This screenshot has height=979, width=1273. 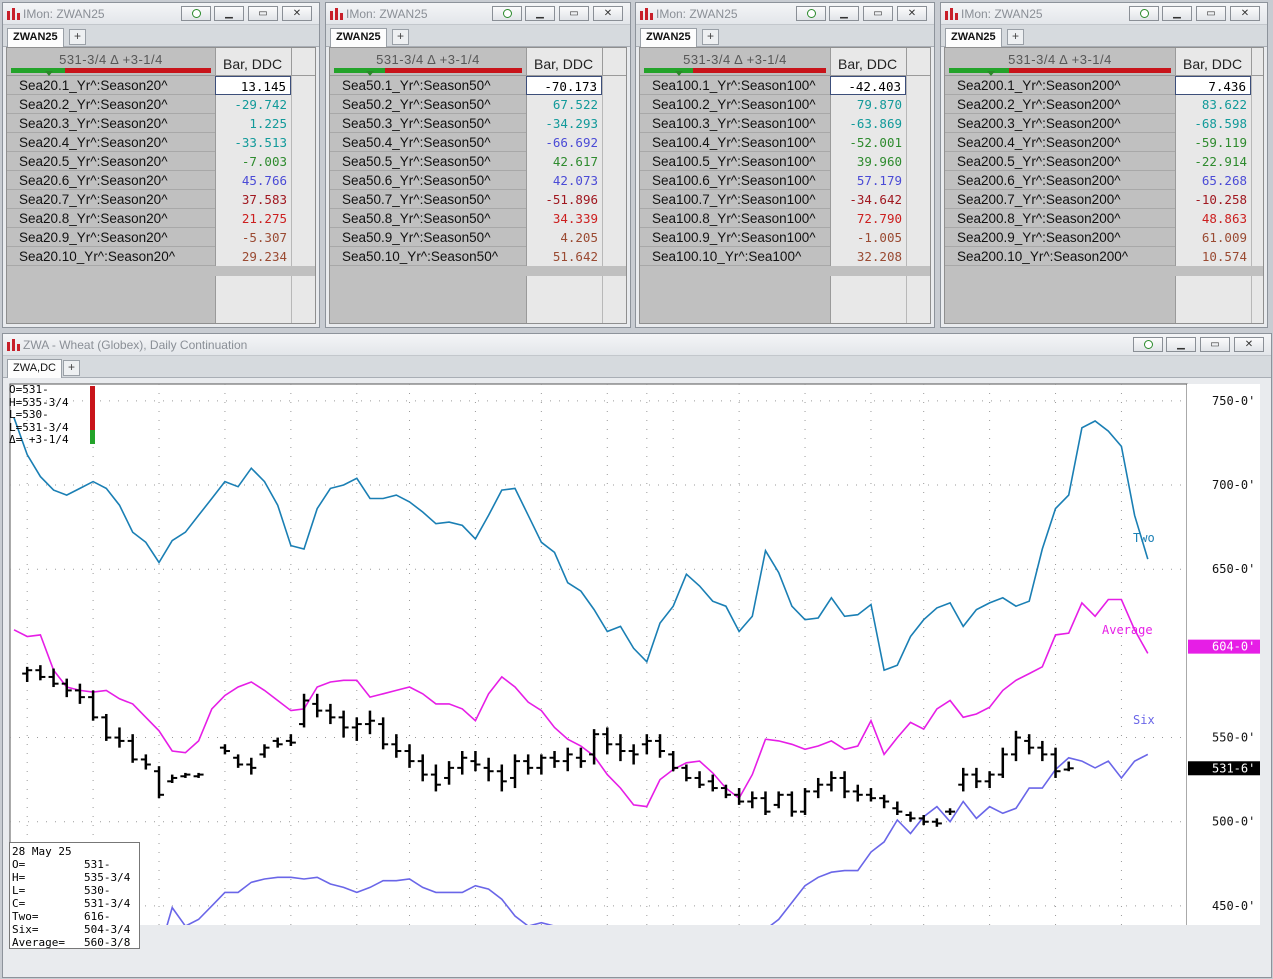 What do you see at coordinates (1213, 85) in the screenshot?
I see `value-cell: 7.436` at bounding box center [1213, 85].